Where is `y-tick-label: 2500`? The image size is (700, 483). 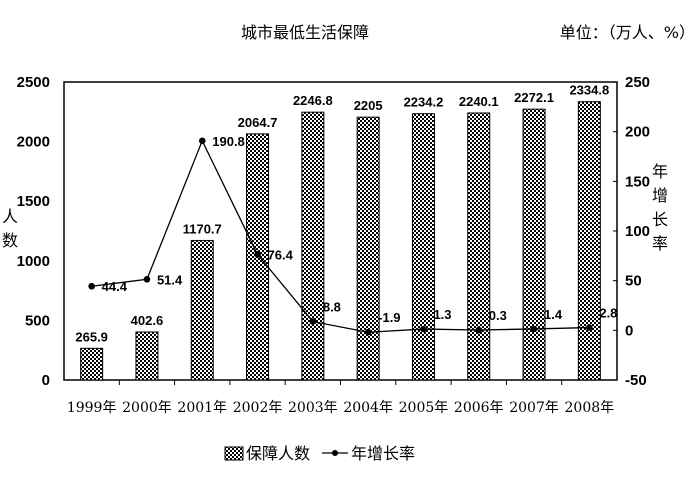 y-tick-label: 2500 is located at coordinates (33, 82).